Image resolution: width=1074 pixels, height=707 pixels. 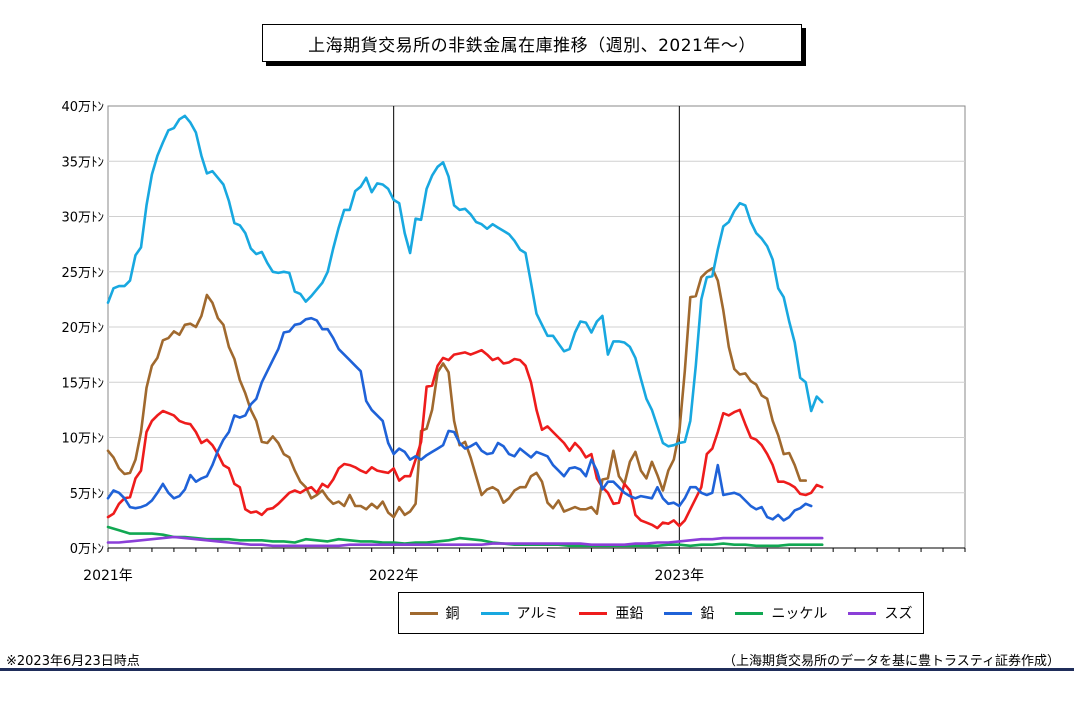 What do you see at coordinates (82, 107) in the screenshot?
I see `y-tick-label: 40万ﾄﾝ` at bounding box center [82, 107].